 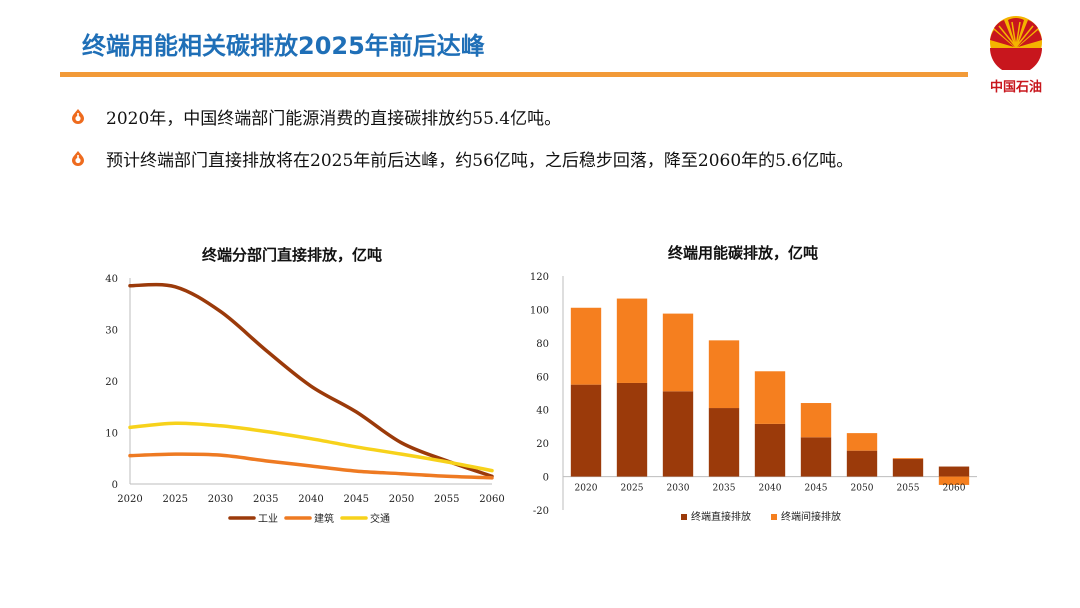 I want to click on bullet-text: 2020年，中国终端部门能源消费的直接碳排放约55.4亿吨。, so click(x=334, y=119).